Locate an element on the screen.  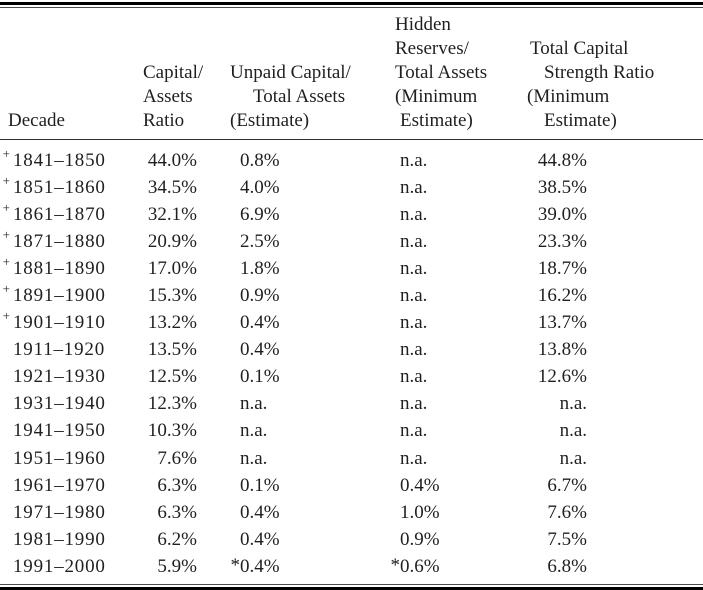
decade-text: 1991–2000 is located at coordinates (59, 566).